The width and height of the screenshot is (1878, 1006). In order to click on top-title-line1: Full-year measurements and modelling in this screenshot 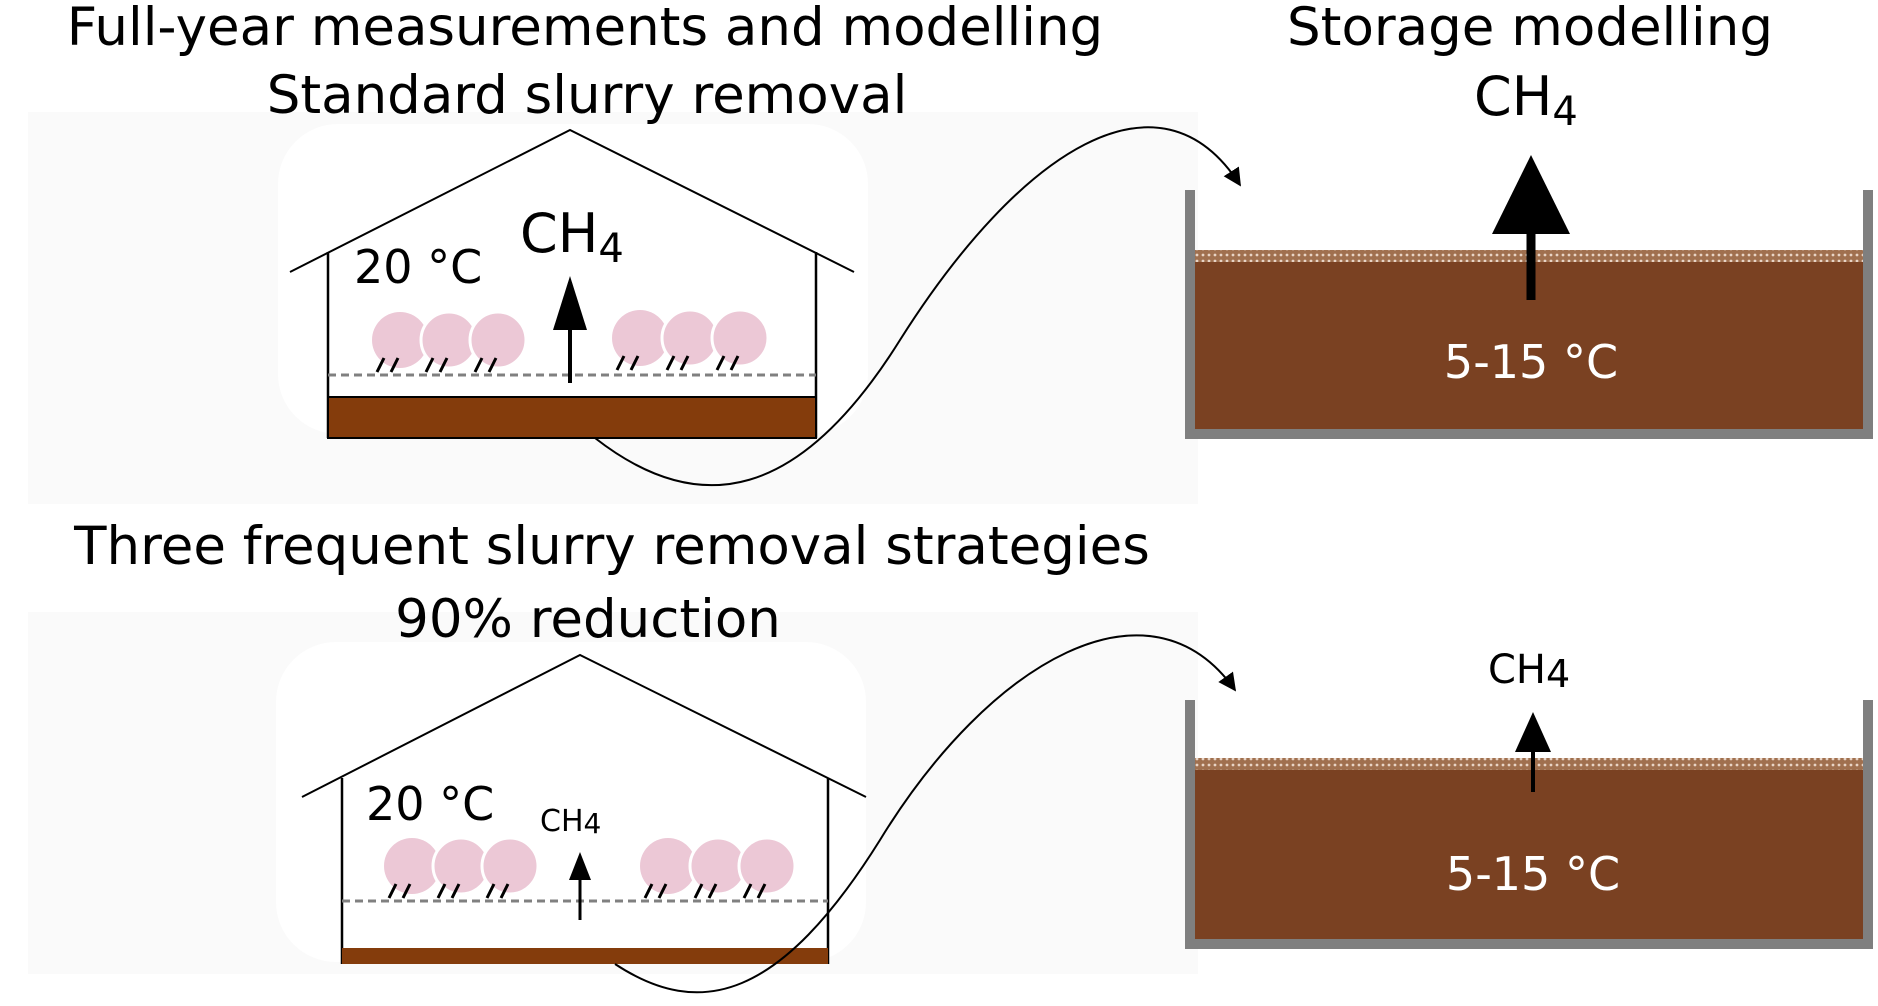, I will do `click(585, 29)`.